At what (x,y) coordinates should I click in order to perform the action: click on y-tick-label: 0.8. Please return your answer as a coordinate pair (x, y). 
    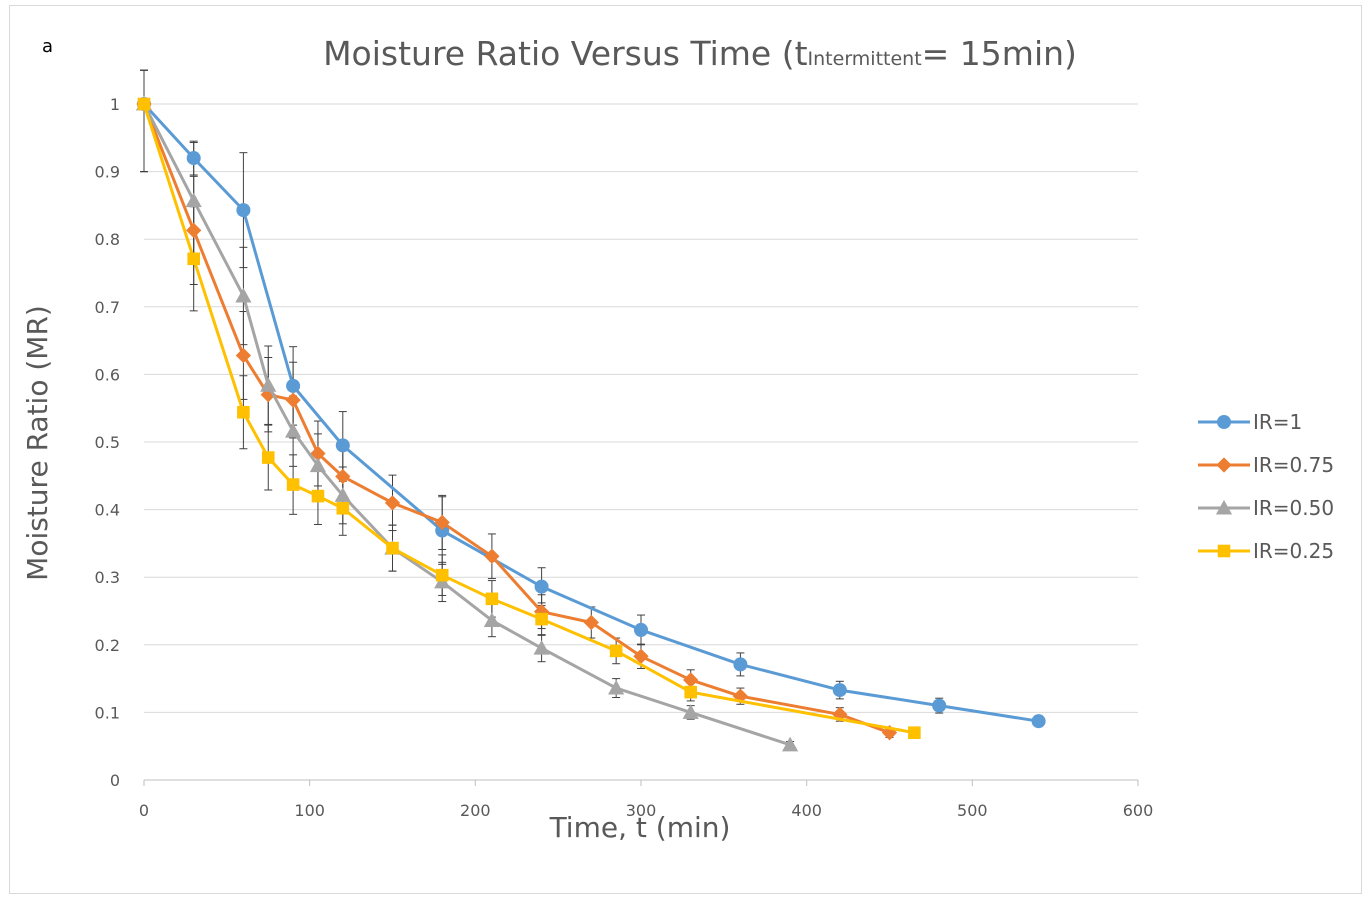
    Looking at the image, I should click on (107, 239).